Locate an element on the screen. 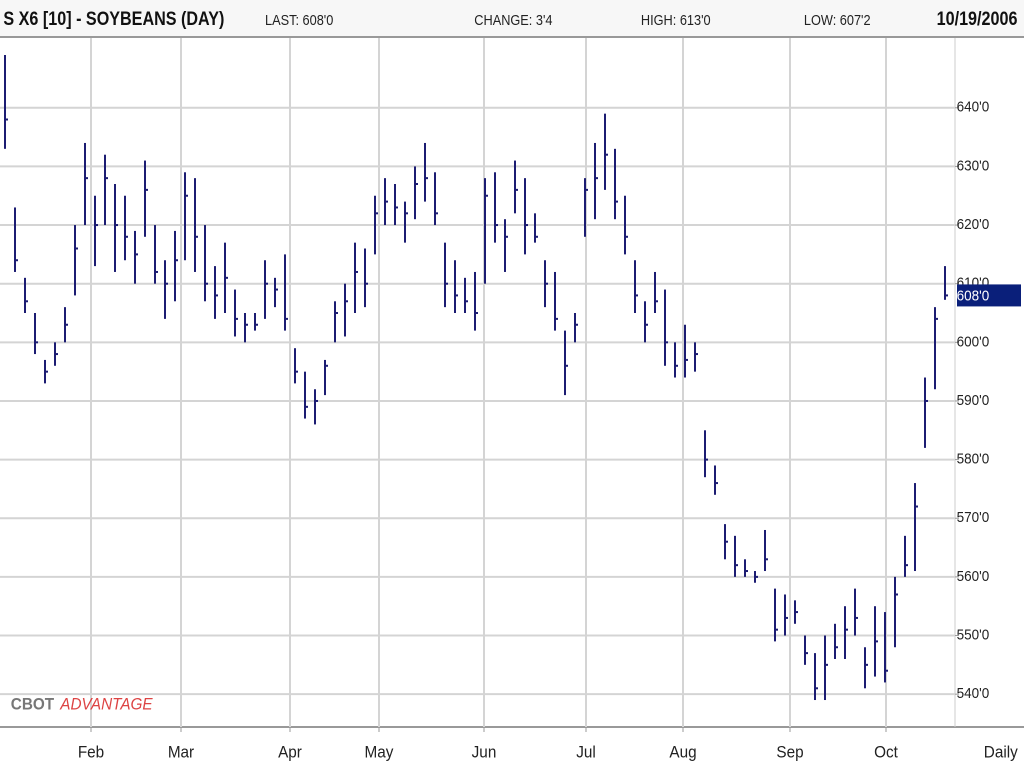 The height and width of the screenshot is (768, 1024). y-tick-label: 540'0 is located at coordinates (973, 694).